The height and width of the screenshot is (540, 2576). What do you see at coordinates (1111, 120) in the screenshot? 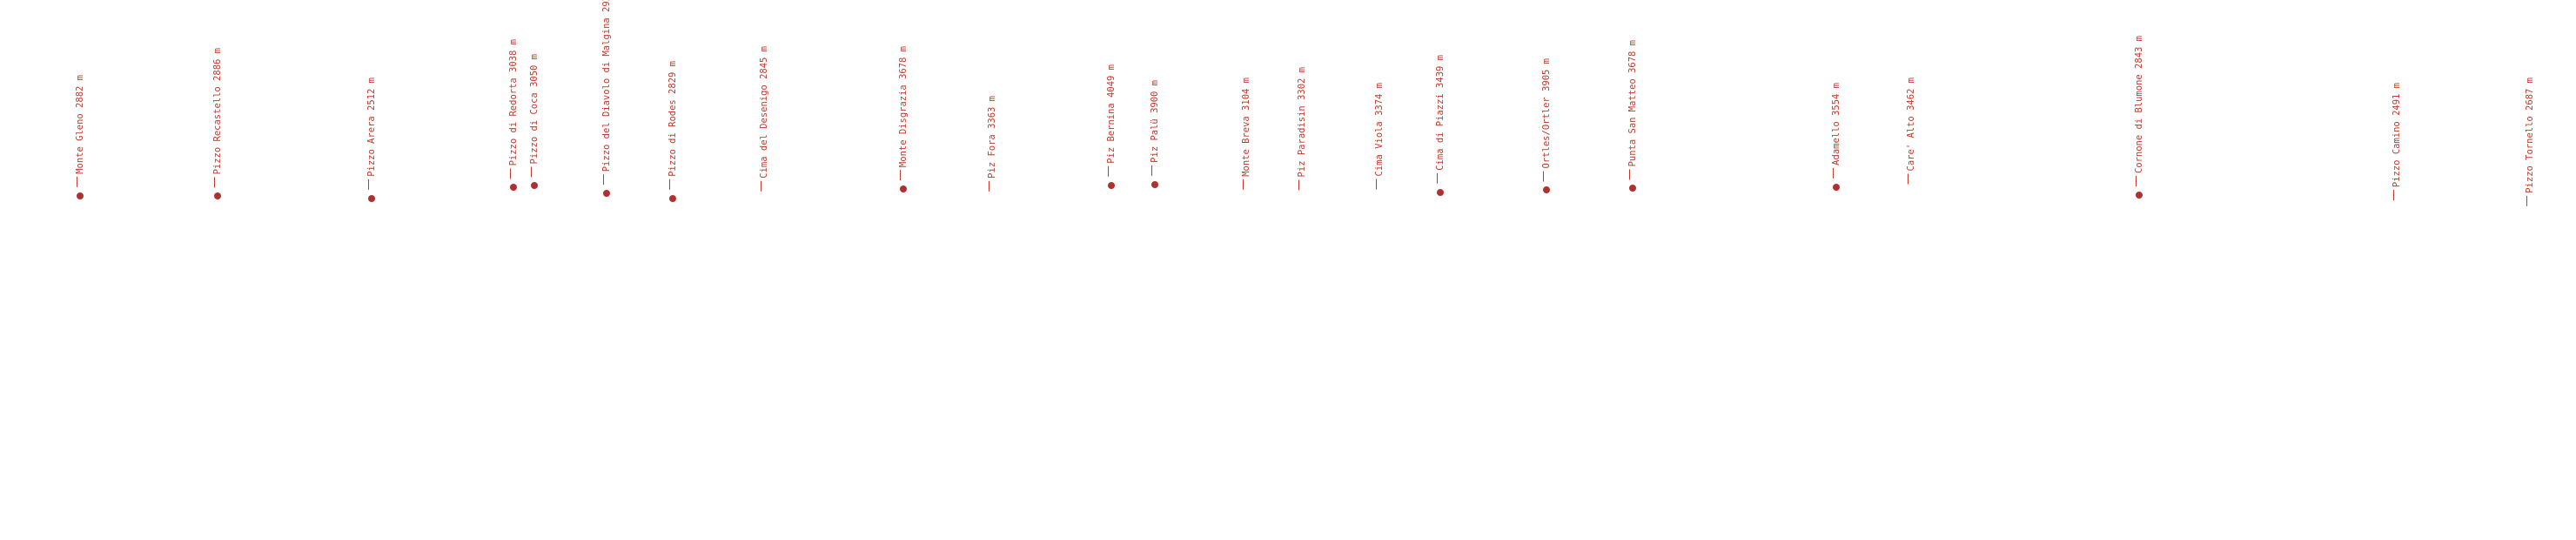
I see `peak-label: Piz Bernina 4049 m` at bounding box center [1111, 120].